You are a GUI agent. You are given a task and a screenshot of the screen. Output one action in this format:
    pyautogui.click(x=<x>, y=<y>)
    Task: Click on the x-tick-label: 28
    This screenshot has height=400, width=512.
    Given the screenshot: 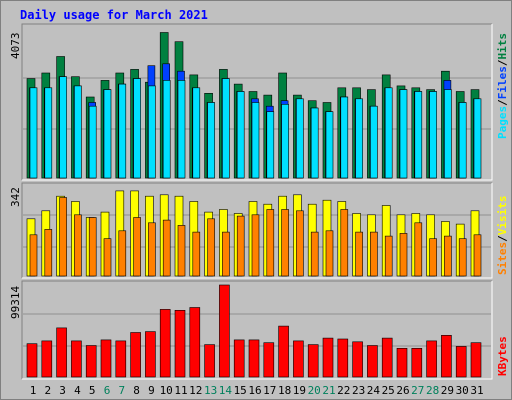 What is the action you would take?
    pyautogui.click(x=432, y=390)
    